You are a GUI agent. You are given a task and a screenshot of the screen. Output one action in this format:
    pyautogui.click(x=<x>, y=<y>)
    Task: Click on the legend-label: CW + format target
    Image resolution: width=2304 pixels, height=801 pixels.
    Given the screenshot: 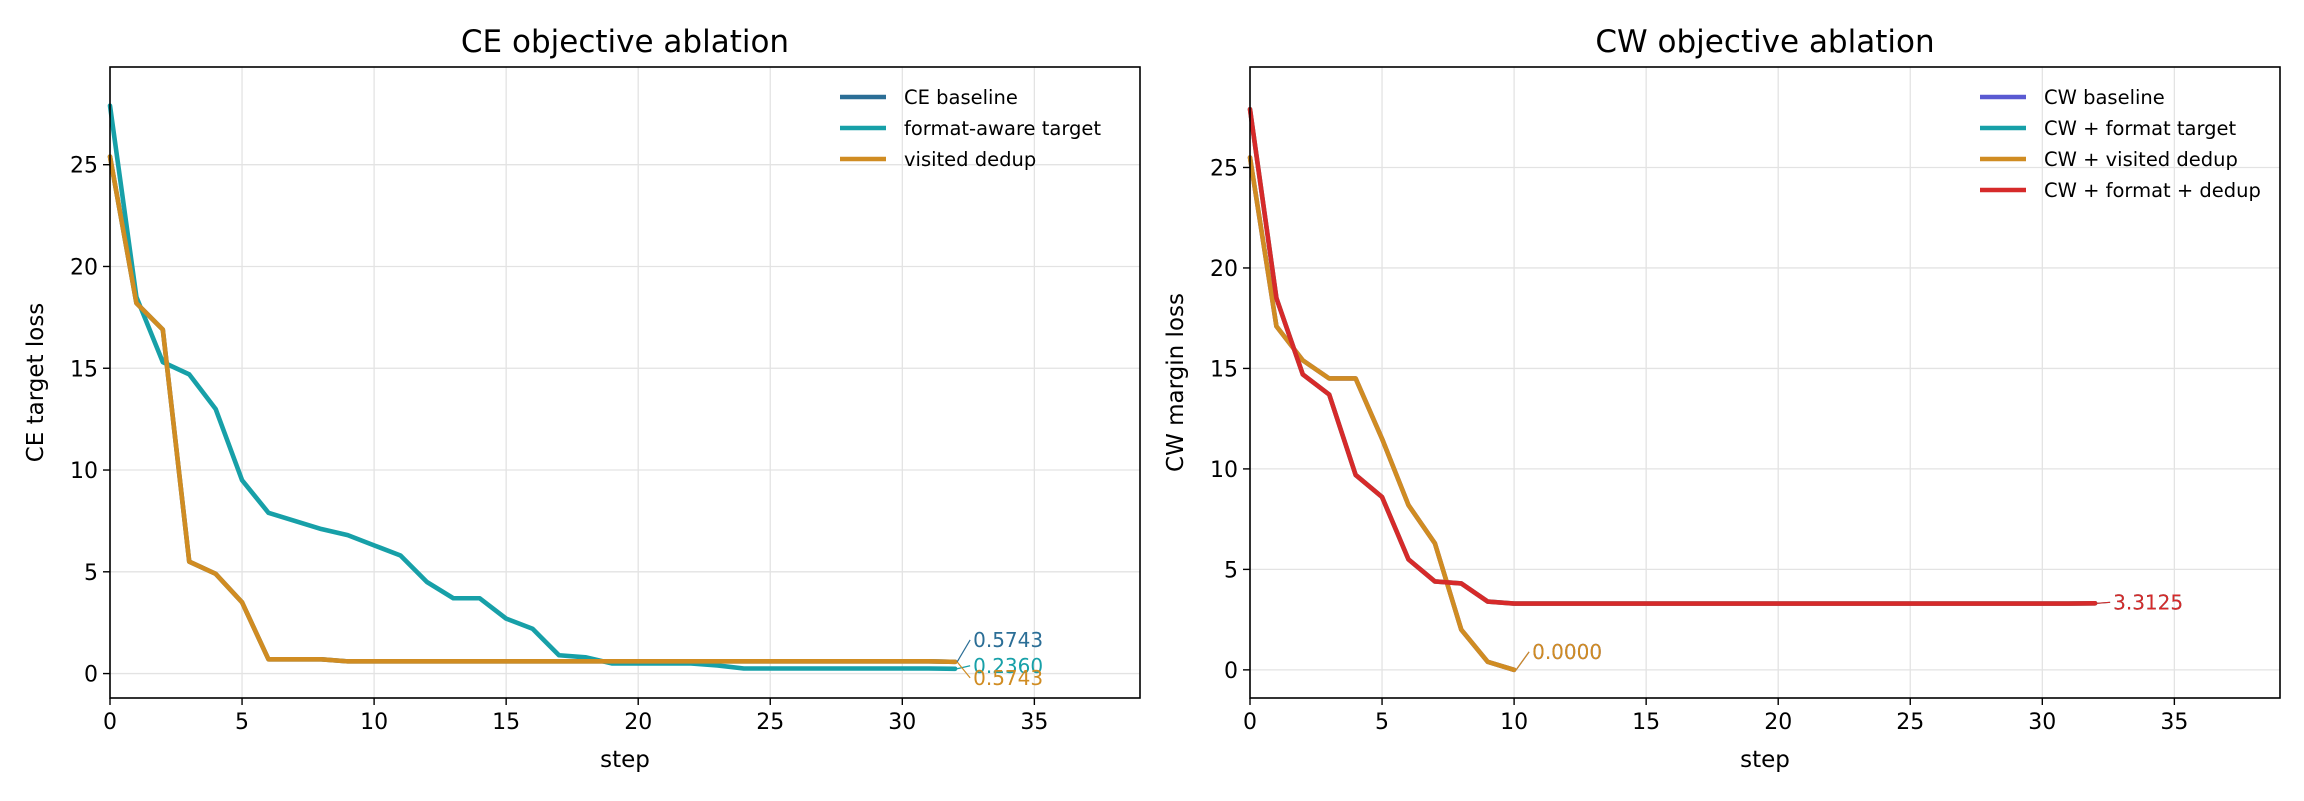 What is the action you would take?
    pyautogui.click(x=2140, y=128)
    